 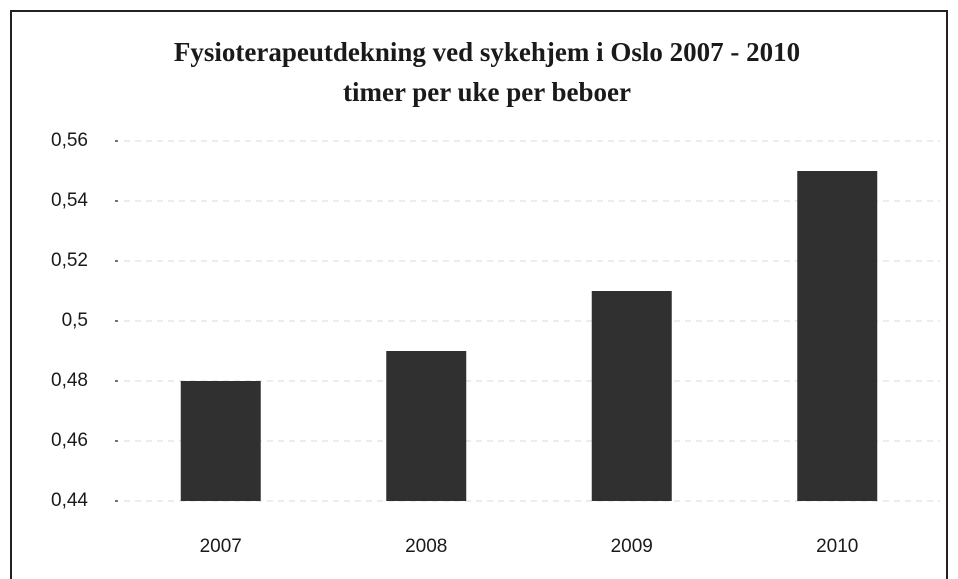 What do you see at coordinates (837, 546) in the screenshot?
I see `x-tick-label: 2010` at bounding box center [837, 546].